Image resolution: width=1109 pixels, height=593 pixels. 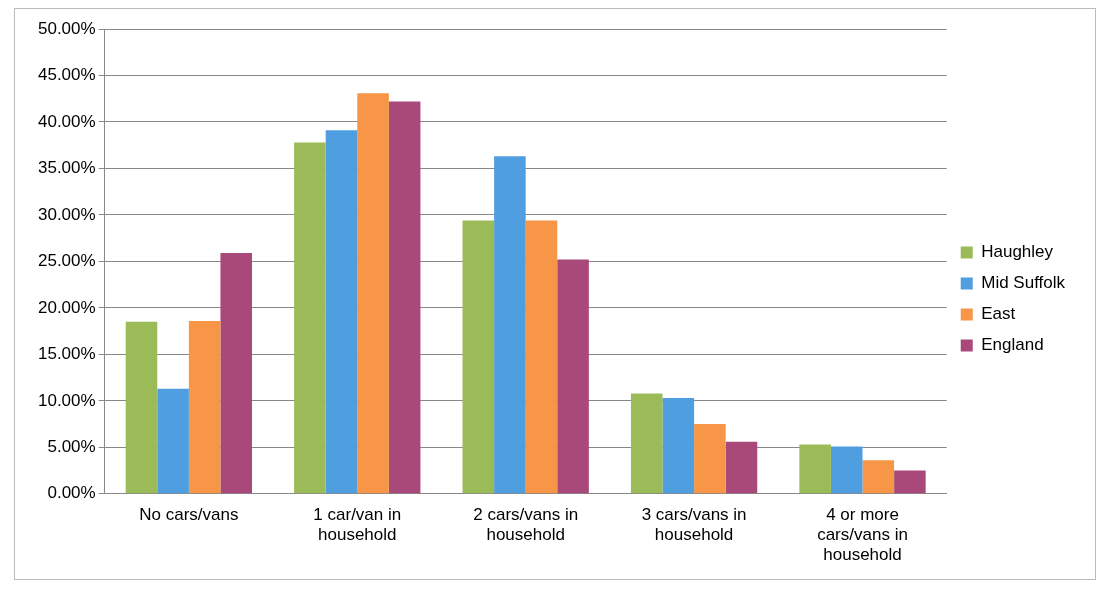 What do you see at coordinates (66, 28) in the screenshot?
I see `y-tick-label: 50.00%` at bounding box center [66, 28].